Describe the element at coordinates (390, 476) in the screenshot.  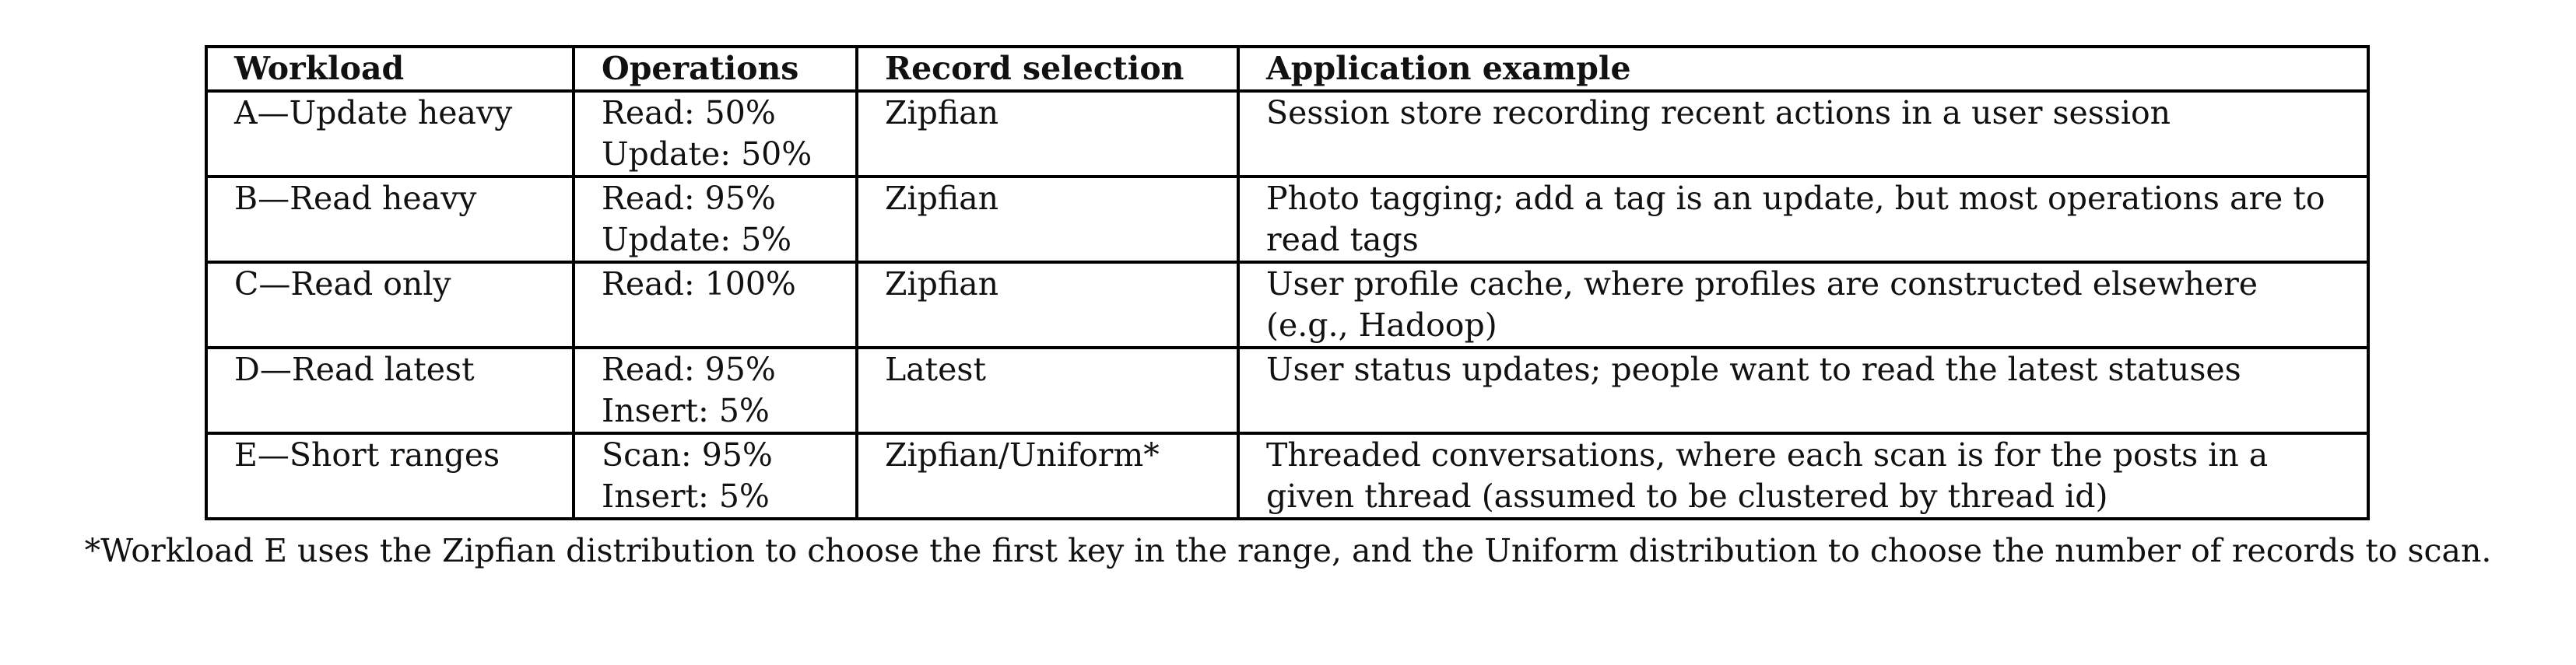
I see `cell-workload: E—Short ranges` at that location.